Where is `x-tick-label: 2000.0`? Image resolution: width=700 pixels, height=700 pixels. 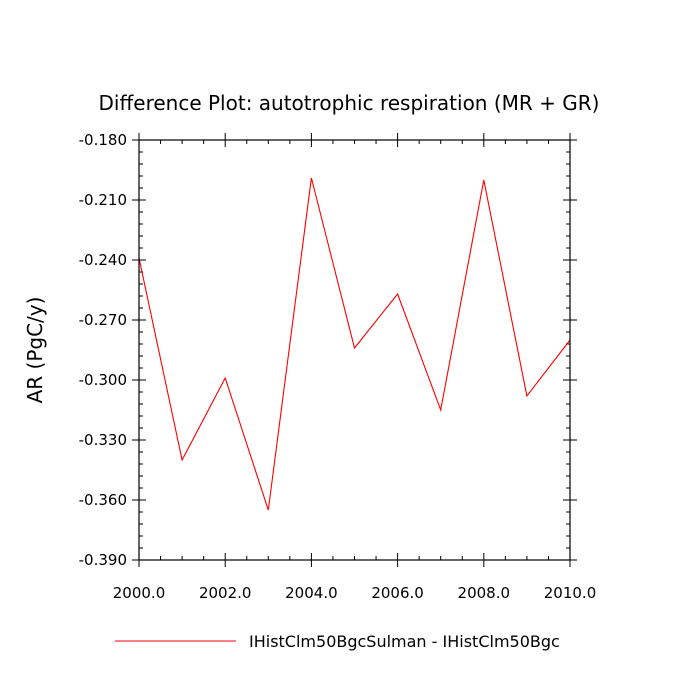
x-tick-label: 2000.0 is located at coordinates (139, 593).